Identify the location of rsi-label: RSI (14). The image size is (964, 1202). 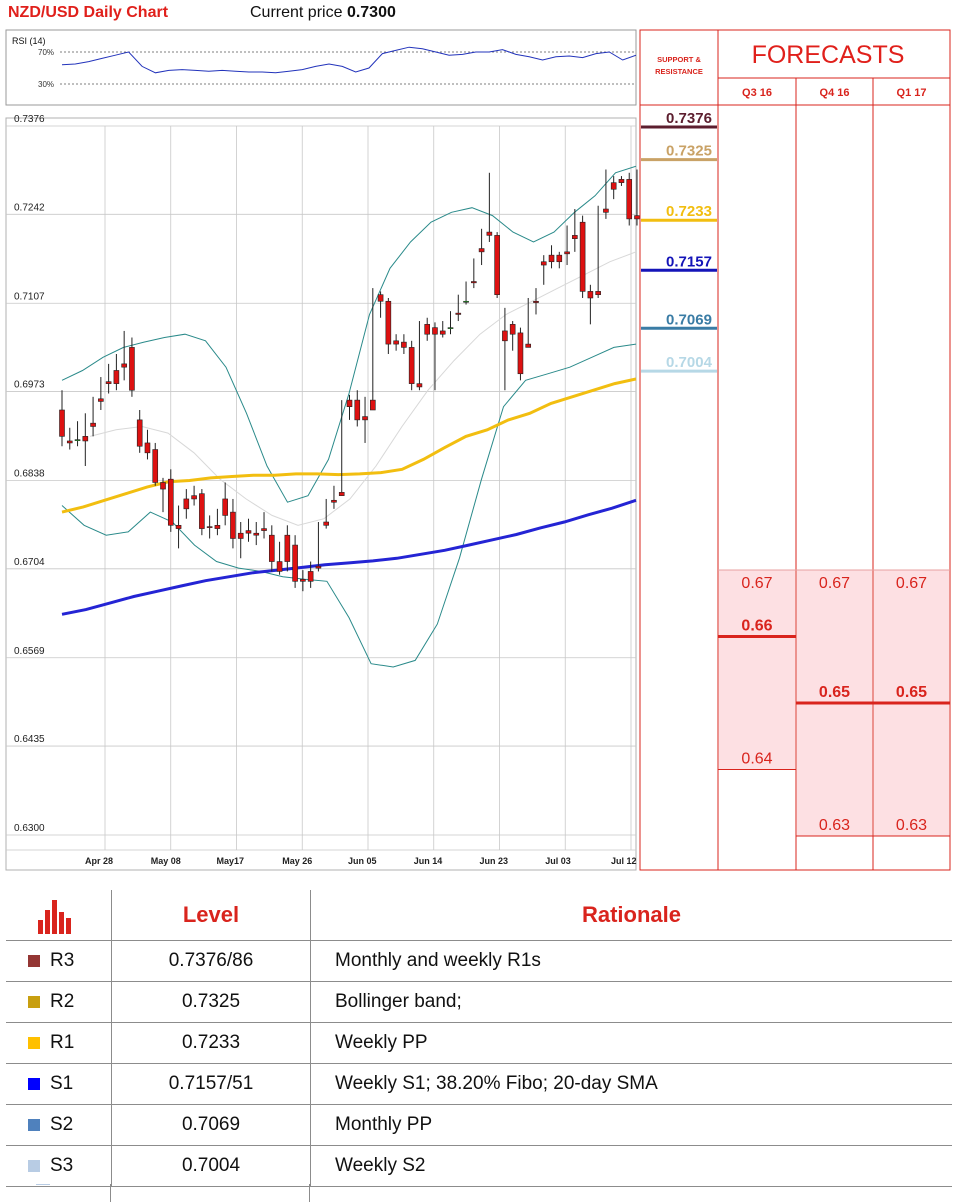
(29, 41).